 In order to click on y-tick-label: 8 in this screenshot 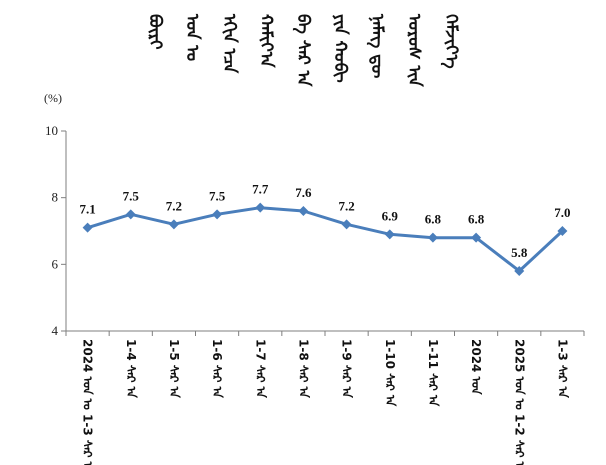, I will do `click(55, 197)`.